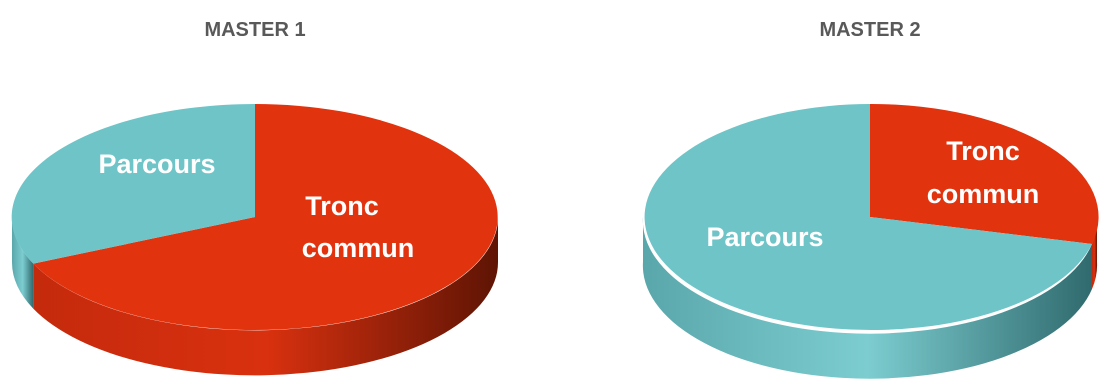  I want to click on slice-tronc-commun, so click(984, 173).